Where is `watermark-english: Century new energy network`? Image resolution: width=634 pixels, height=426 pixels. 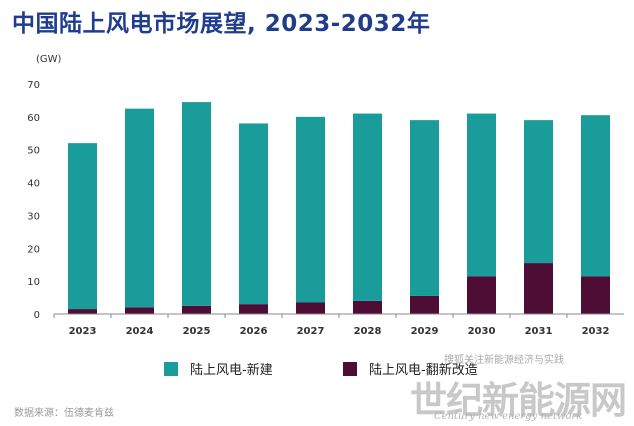 watermark-english: Century new energy network is located at coordinates (508, 416).